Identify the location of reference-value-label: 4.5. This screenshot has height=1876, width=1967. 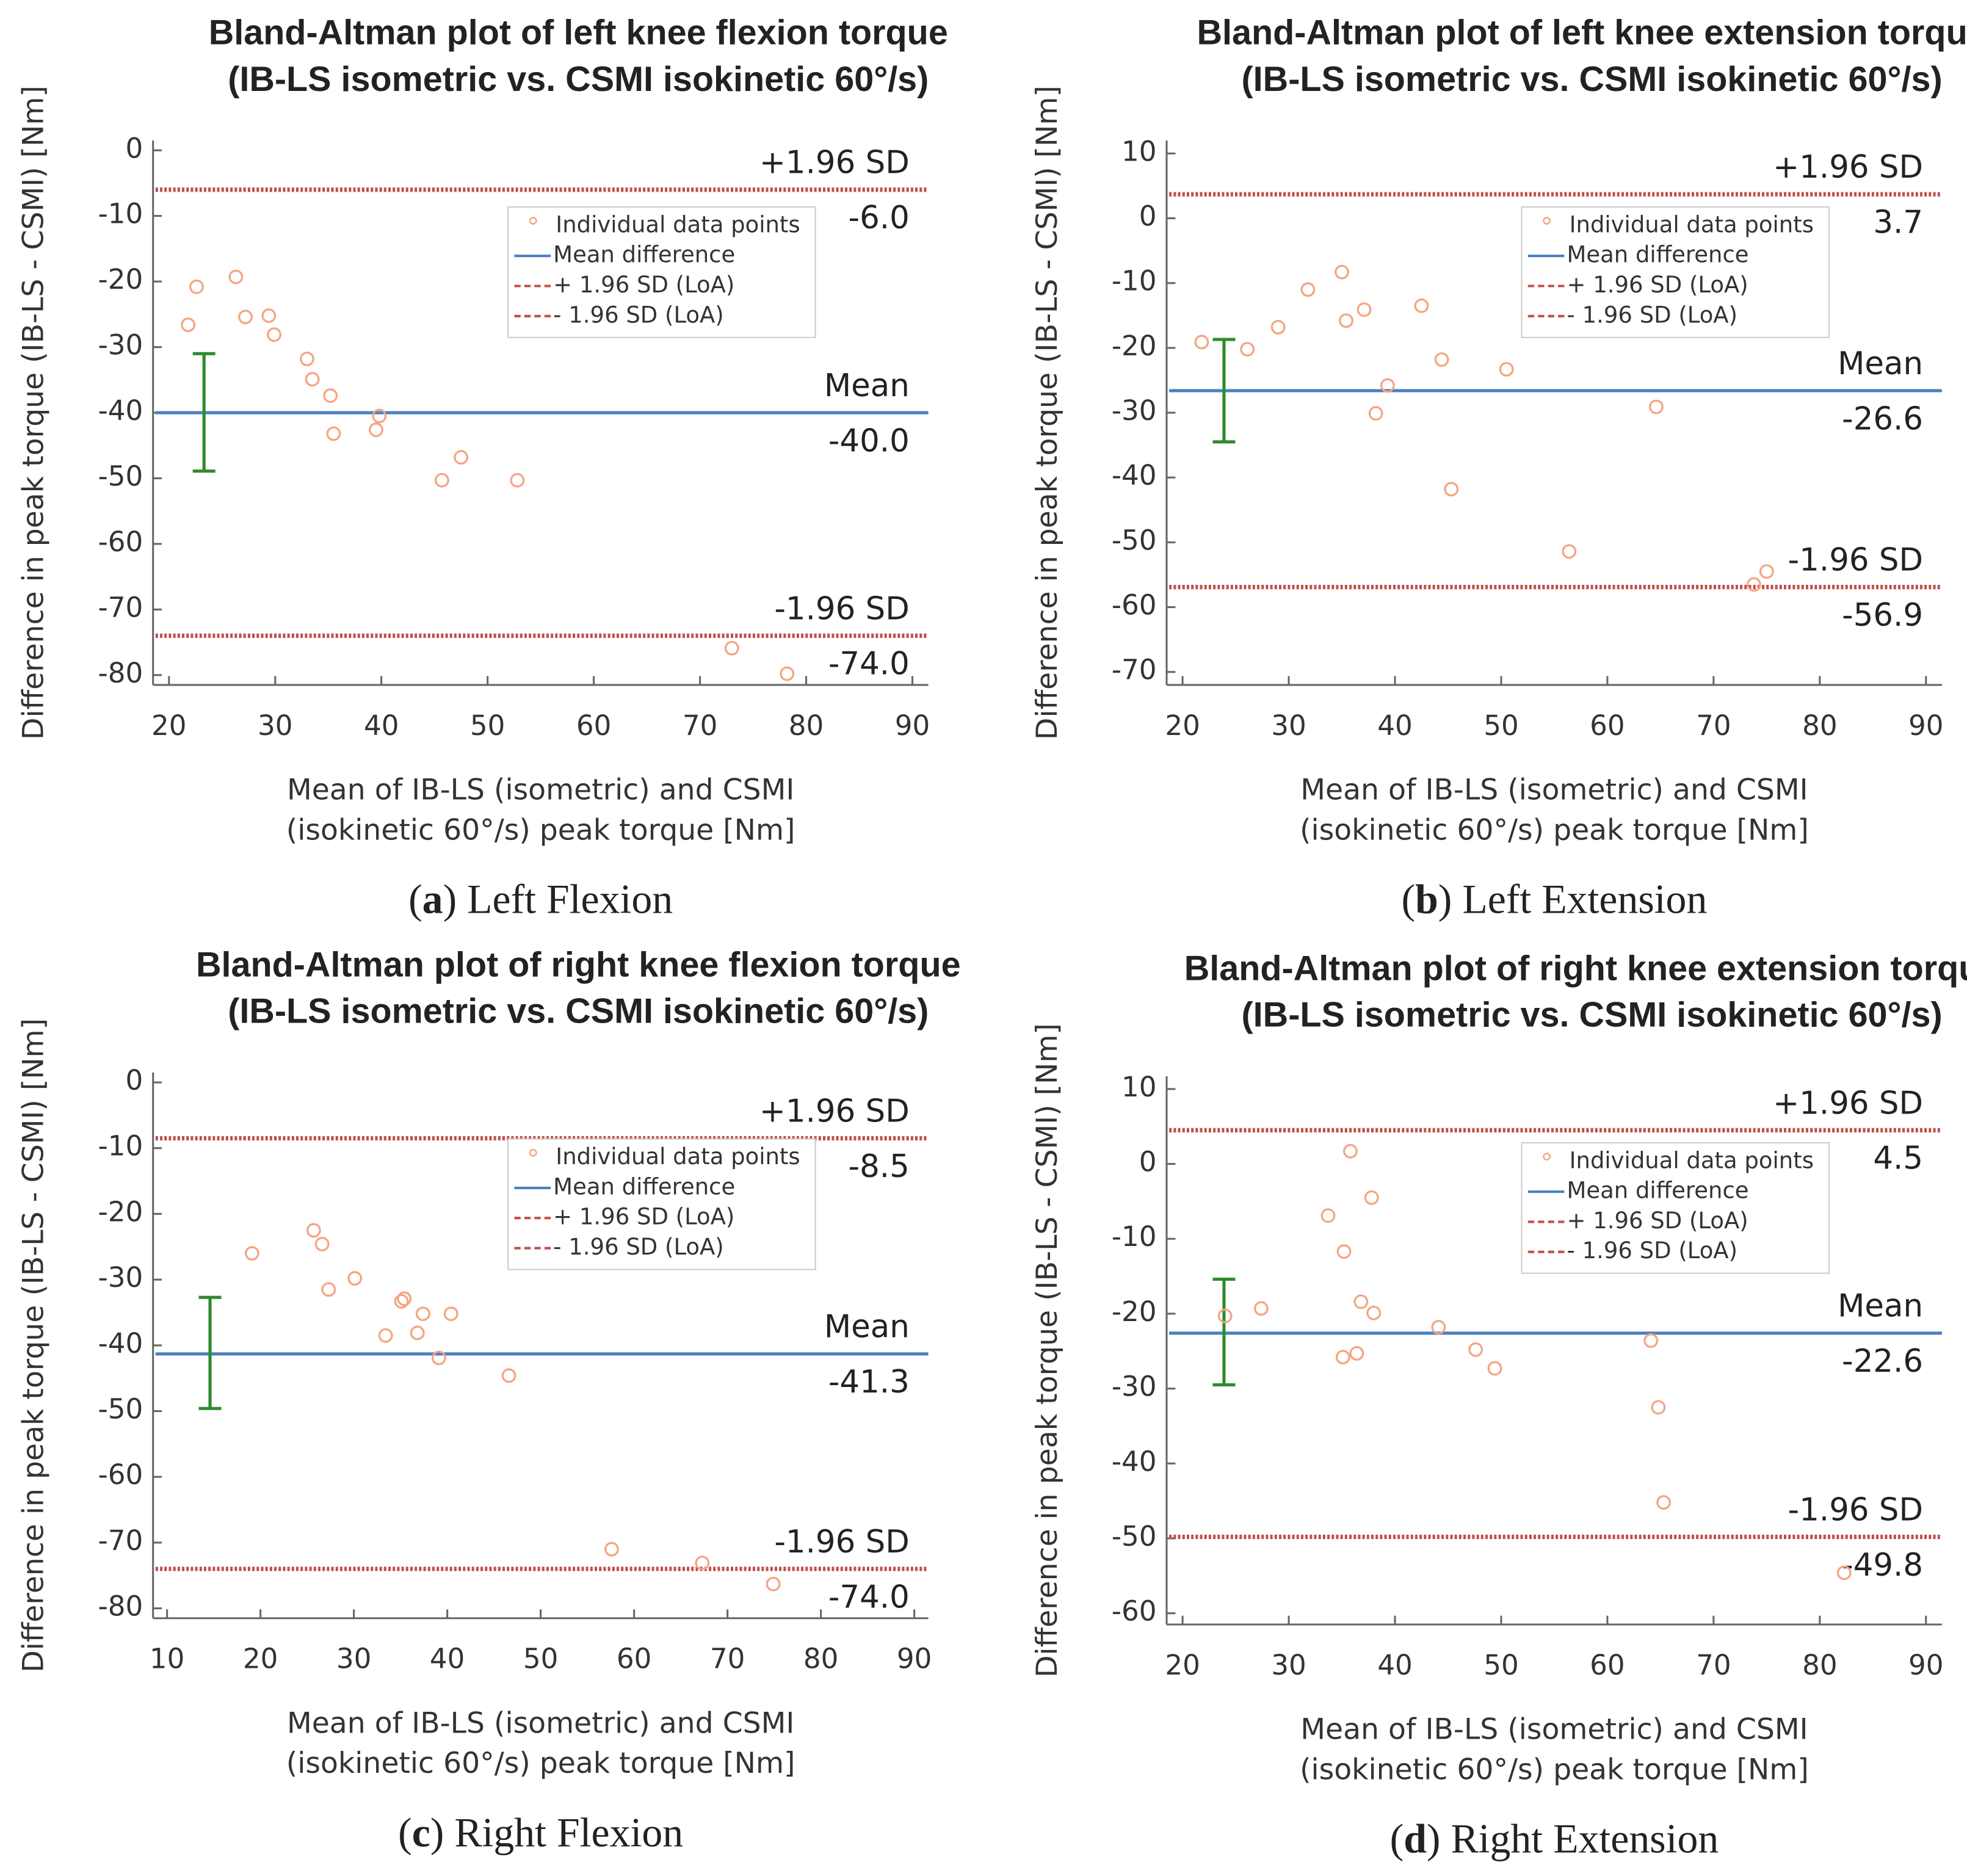
(1898, 1158).